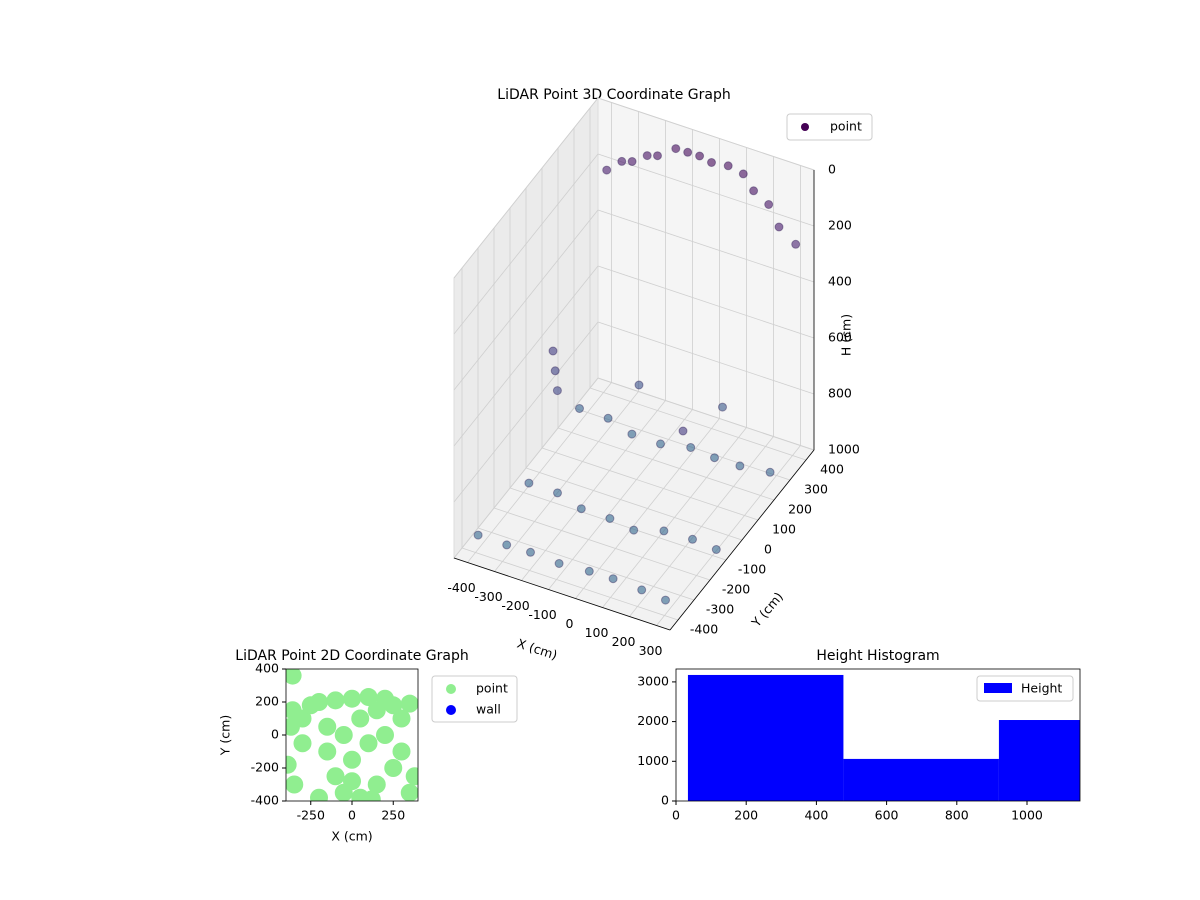  Describe the element at coordinates (846, 126) in the screenshot. I see `legend-label: point` at that location.